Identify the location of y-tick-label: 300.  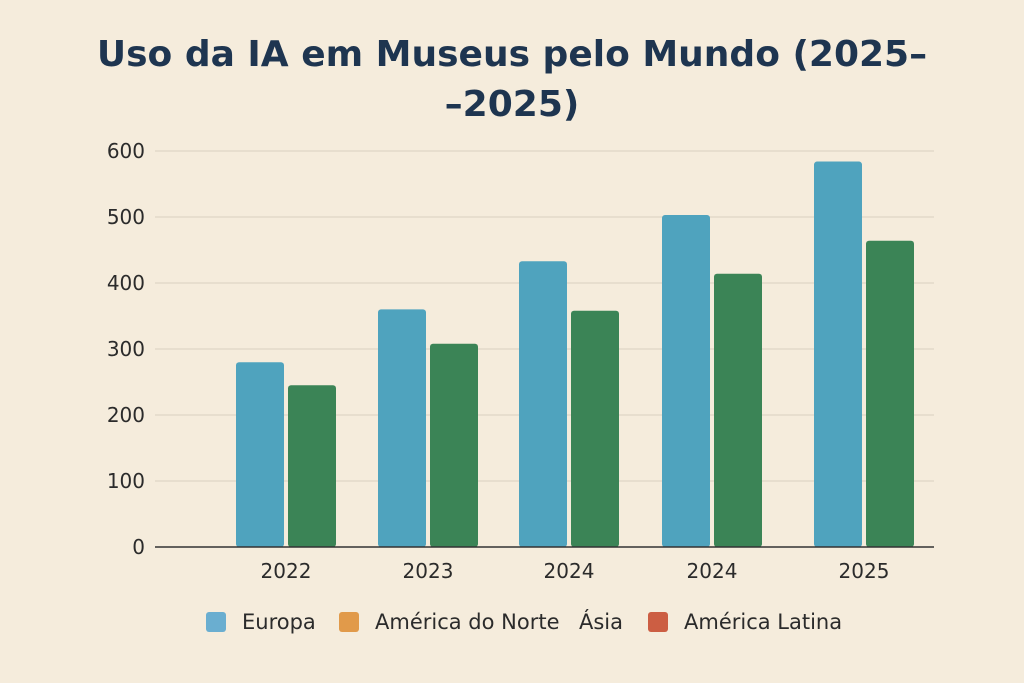
(126, 349).